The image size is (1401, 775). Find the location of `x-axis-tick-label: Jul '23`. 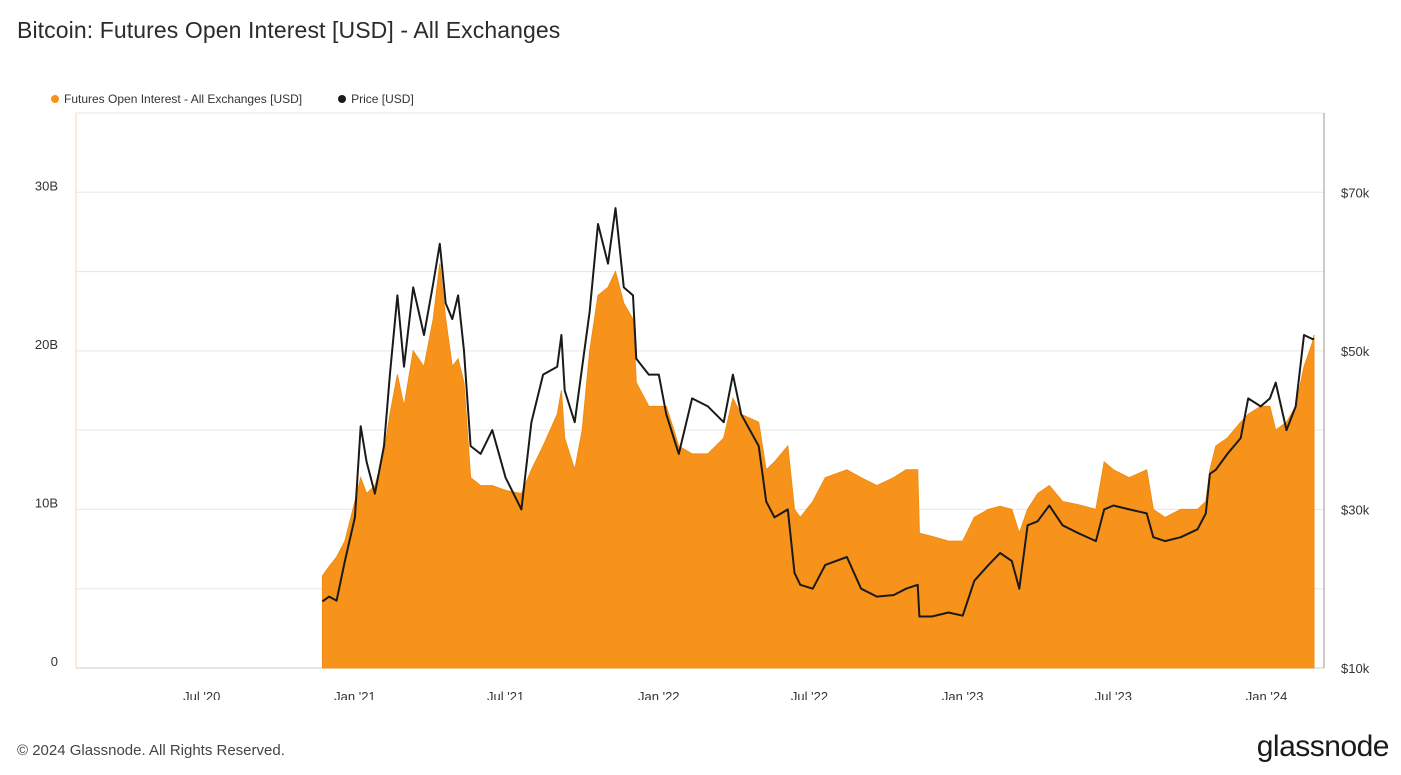

x-axis-tick-label: Jul '23 is located at coordinates (1113, 694).